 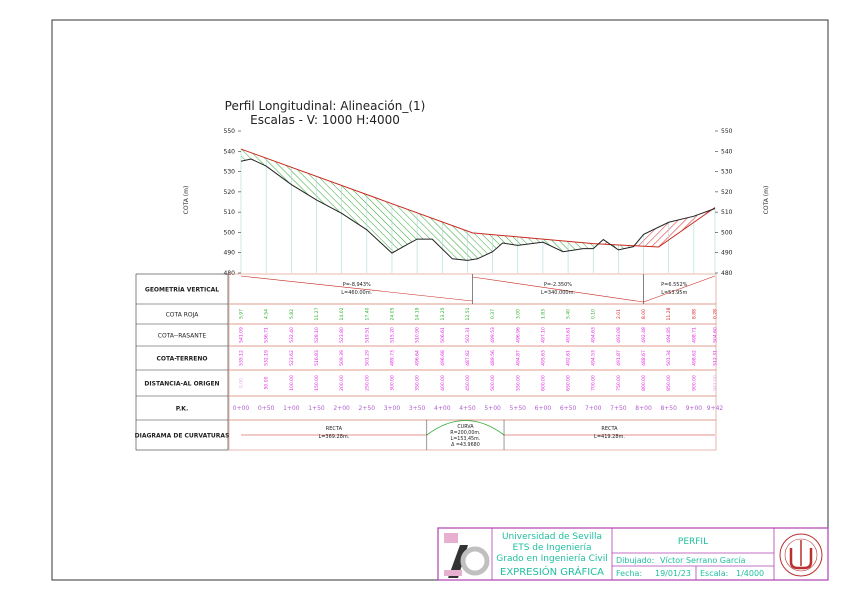 What do you see at coordinates (569, 358) in the screenshot?
I see `cota-terreno-value: 492.61` at bounding box center [569, 358].